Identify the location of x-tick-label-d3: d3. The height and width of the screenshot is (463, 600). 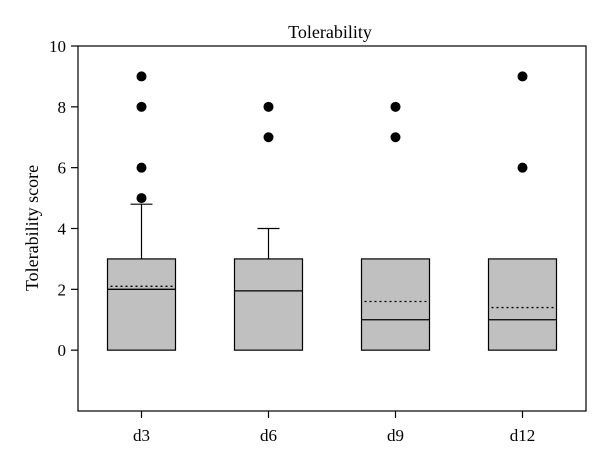
(141, 435).